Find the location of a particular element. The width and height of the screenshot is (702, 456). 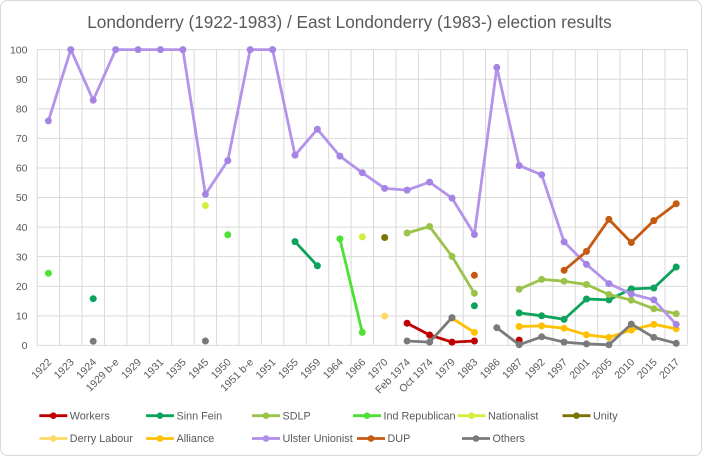

svg-text: 80 is located at coordinates (22, 110).